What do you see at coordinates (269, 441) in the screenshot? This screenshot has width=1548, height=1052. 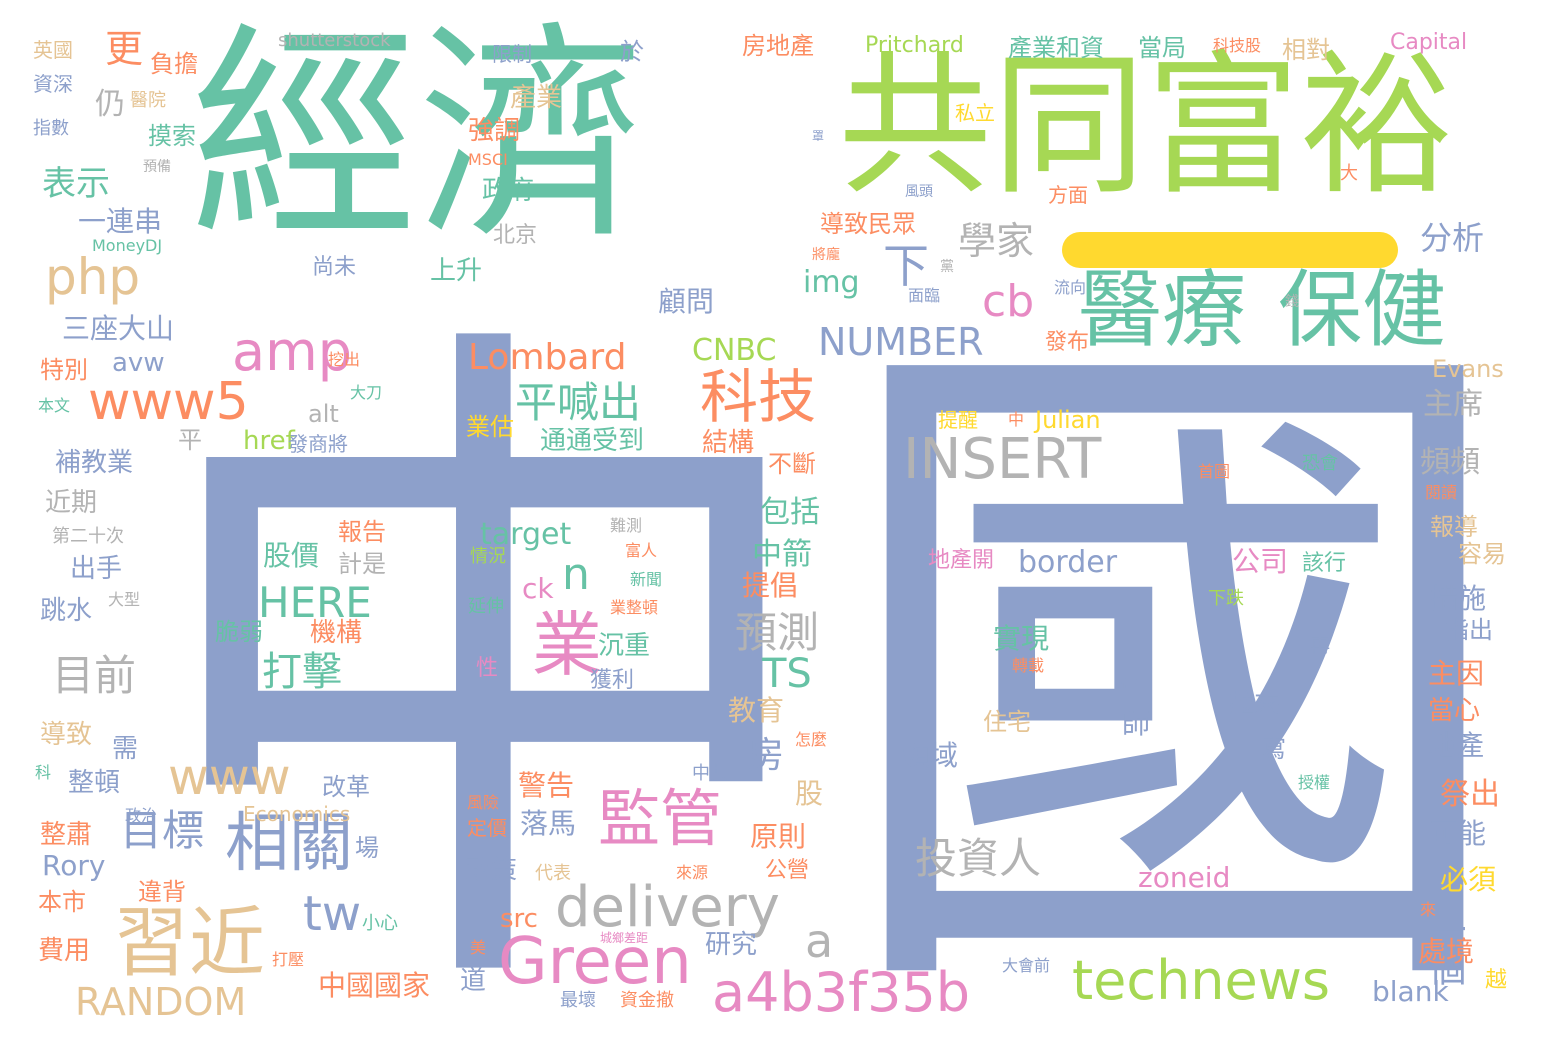 I see `word-w099: href` at bounding box center [269, 441].